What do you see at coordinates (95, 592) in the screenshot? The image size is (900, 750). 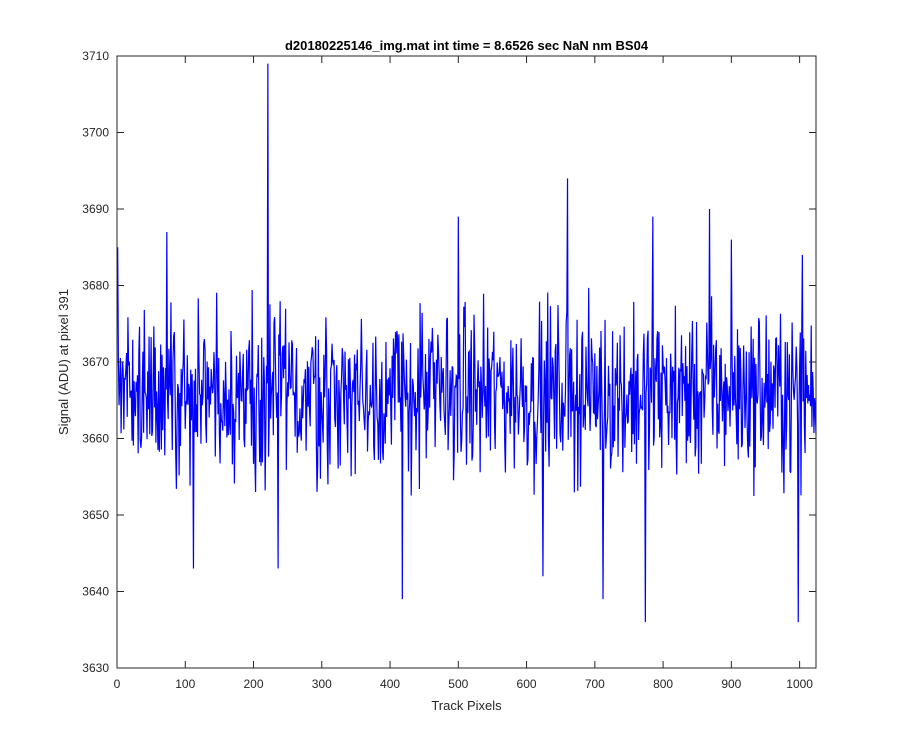 I see `y-tick-label: 3640` at bounding box center [95, 592].